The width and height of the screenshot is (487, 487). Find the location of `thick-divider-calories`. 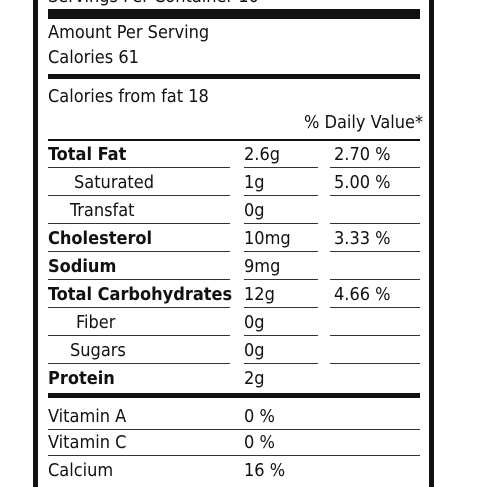

thick-divider-calories is located at coordinates (234, 76).